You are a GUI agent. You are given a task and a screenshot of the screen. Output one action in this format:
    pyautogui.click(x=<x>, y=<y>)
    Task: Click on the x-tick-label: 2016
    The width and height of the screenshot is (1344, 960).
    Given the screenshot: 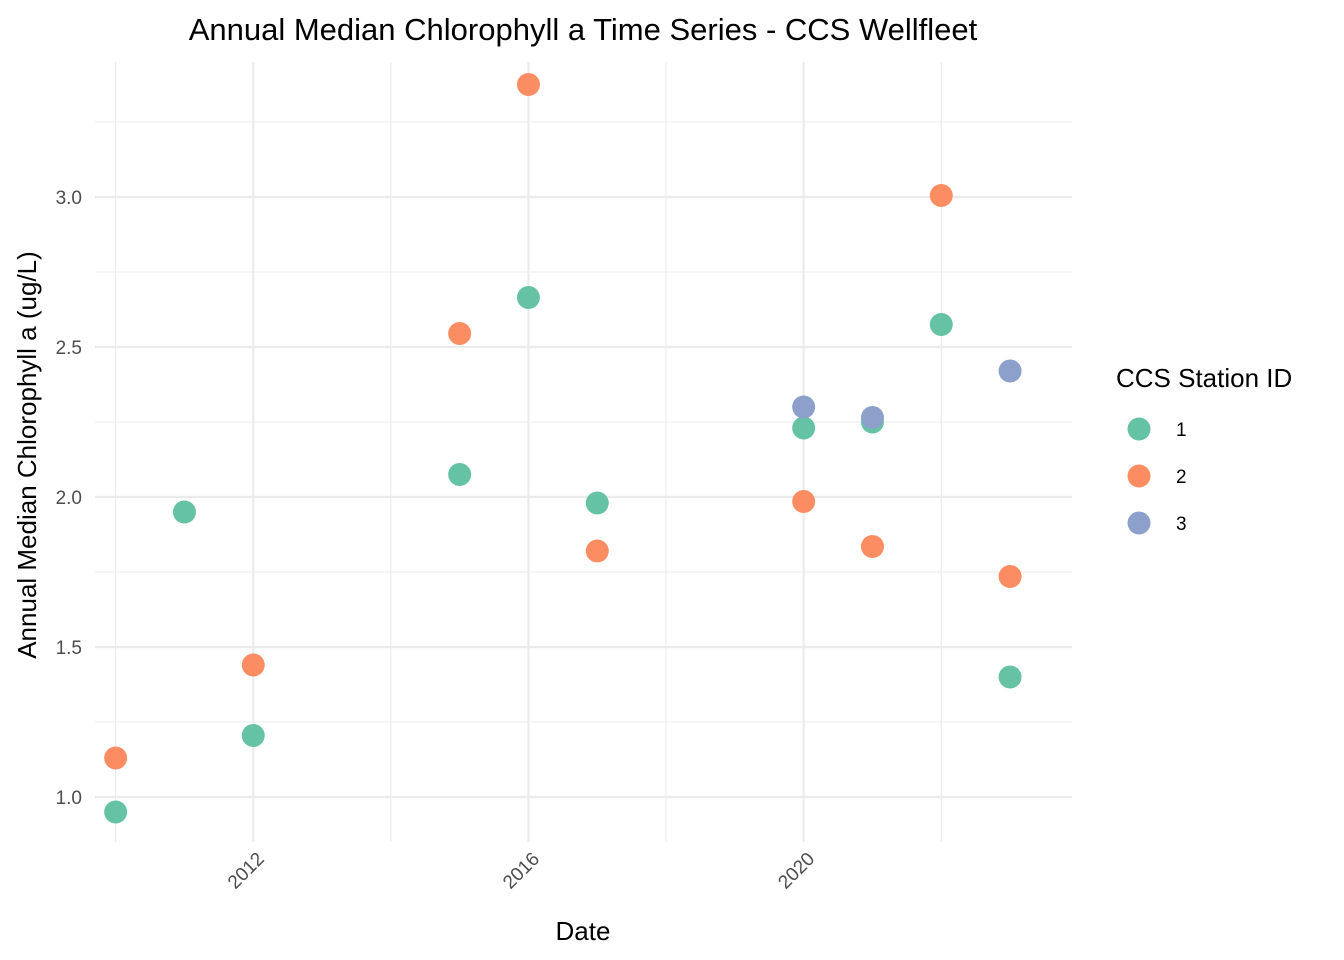 What is the action you would take?
    pyautogui.click(x=521, y=871)
    